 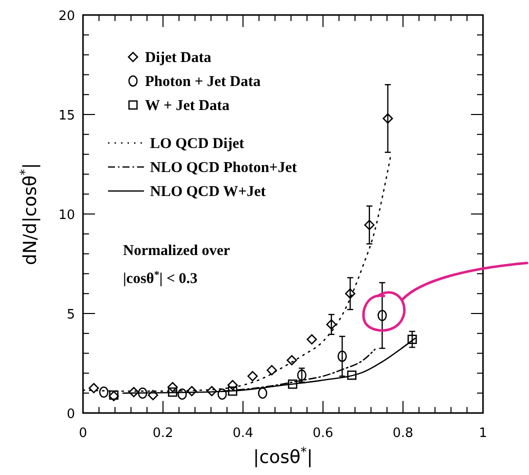 What do you see at coordinates (70, 315) in the screenshot?
I see `y-tick-label: 5` at bounding box center [70, 315].